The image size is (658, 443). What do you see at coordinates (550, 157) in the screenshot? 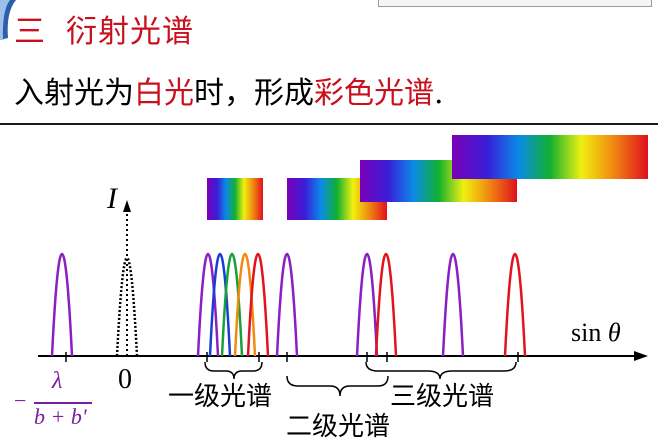
I see `third-order-spectrum-strip` at bounding box center [550, 157].